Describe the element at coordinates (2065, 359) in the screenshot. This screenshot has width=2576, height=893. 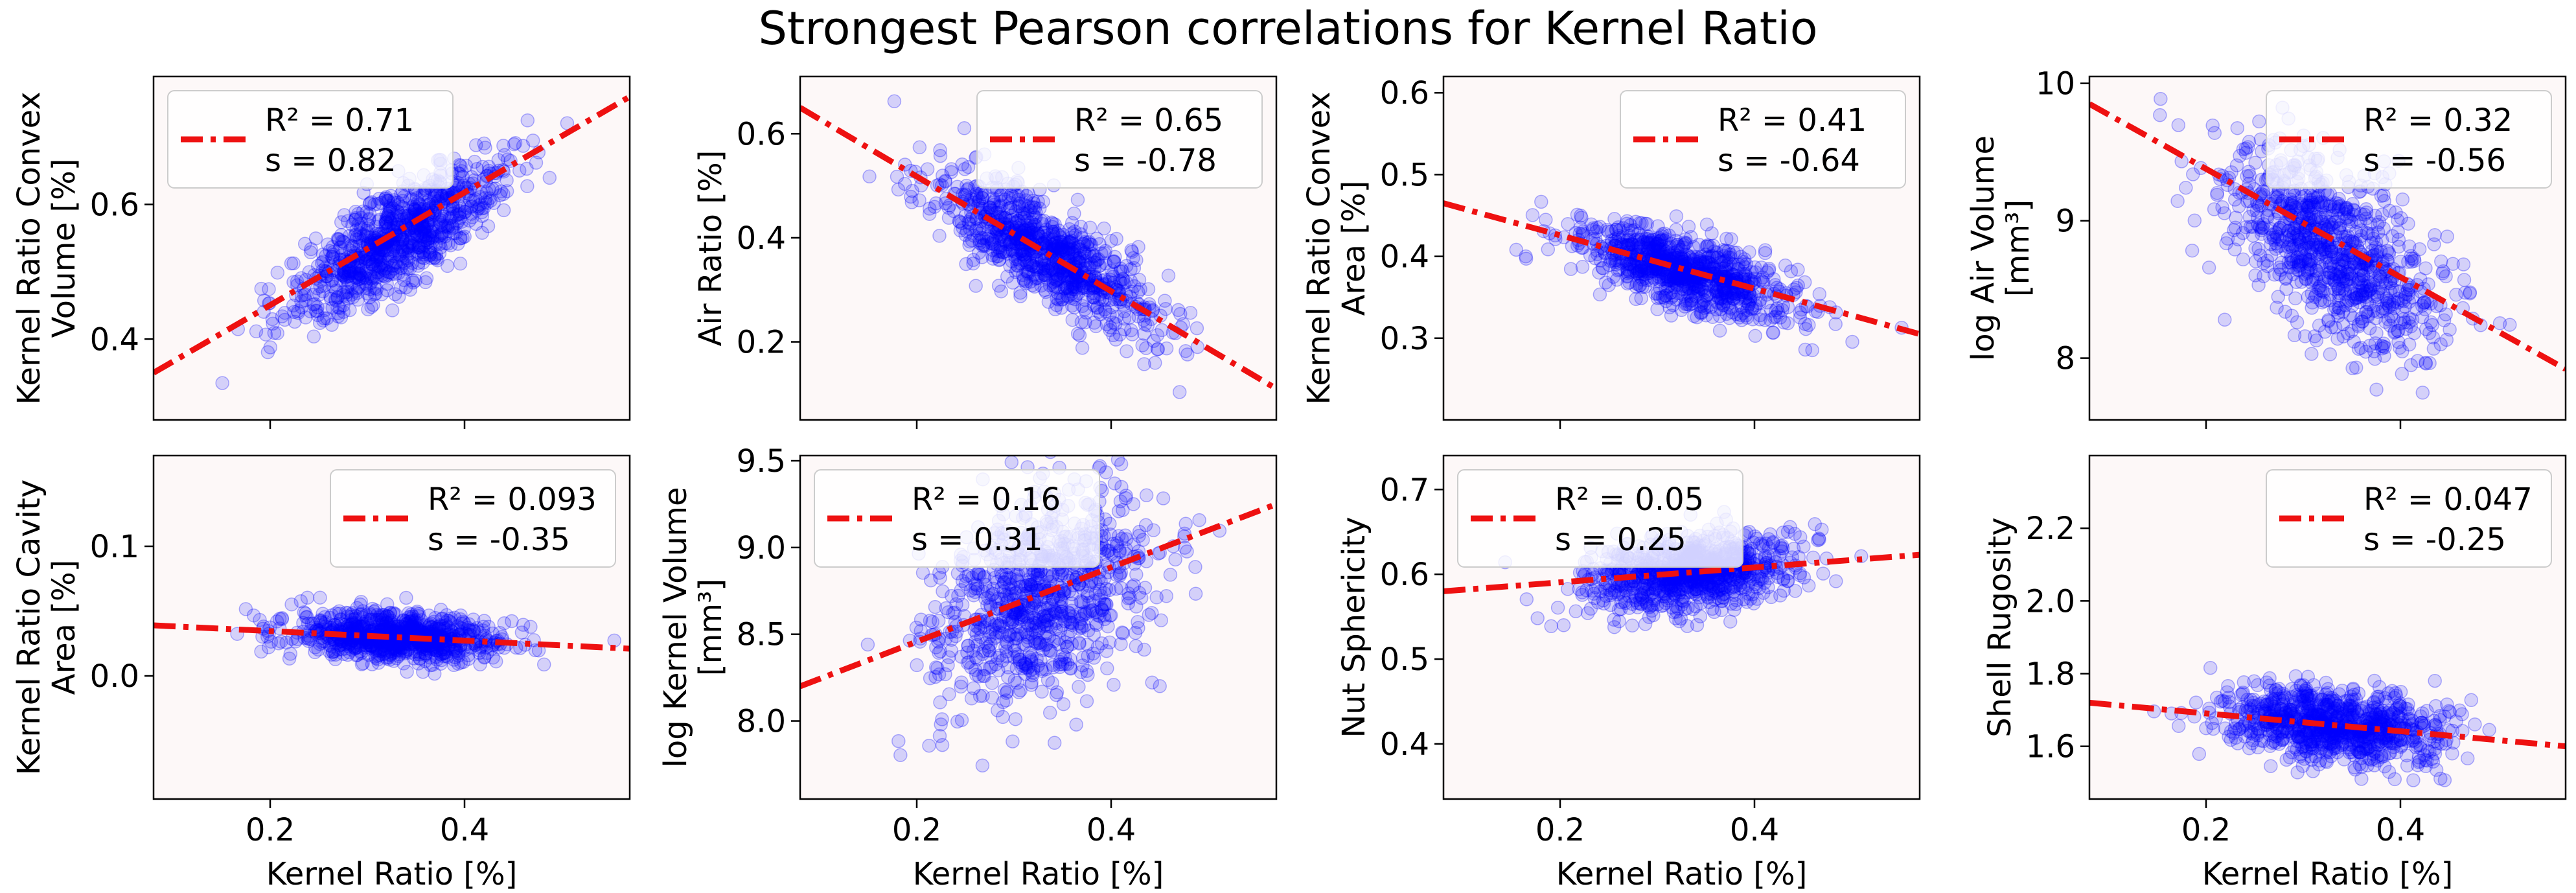
I see `y-tick-label: 8` at that location.